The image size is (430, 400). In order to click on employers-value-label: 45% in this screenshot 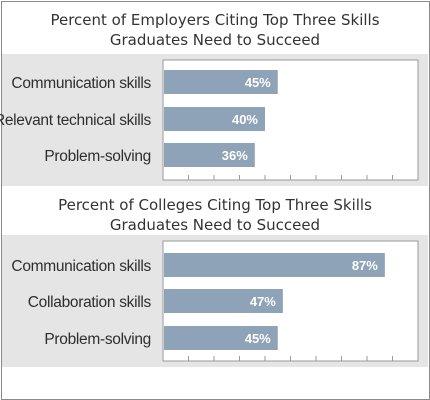, I will do `click(258, 82)`.